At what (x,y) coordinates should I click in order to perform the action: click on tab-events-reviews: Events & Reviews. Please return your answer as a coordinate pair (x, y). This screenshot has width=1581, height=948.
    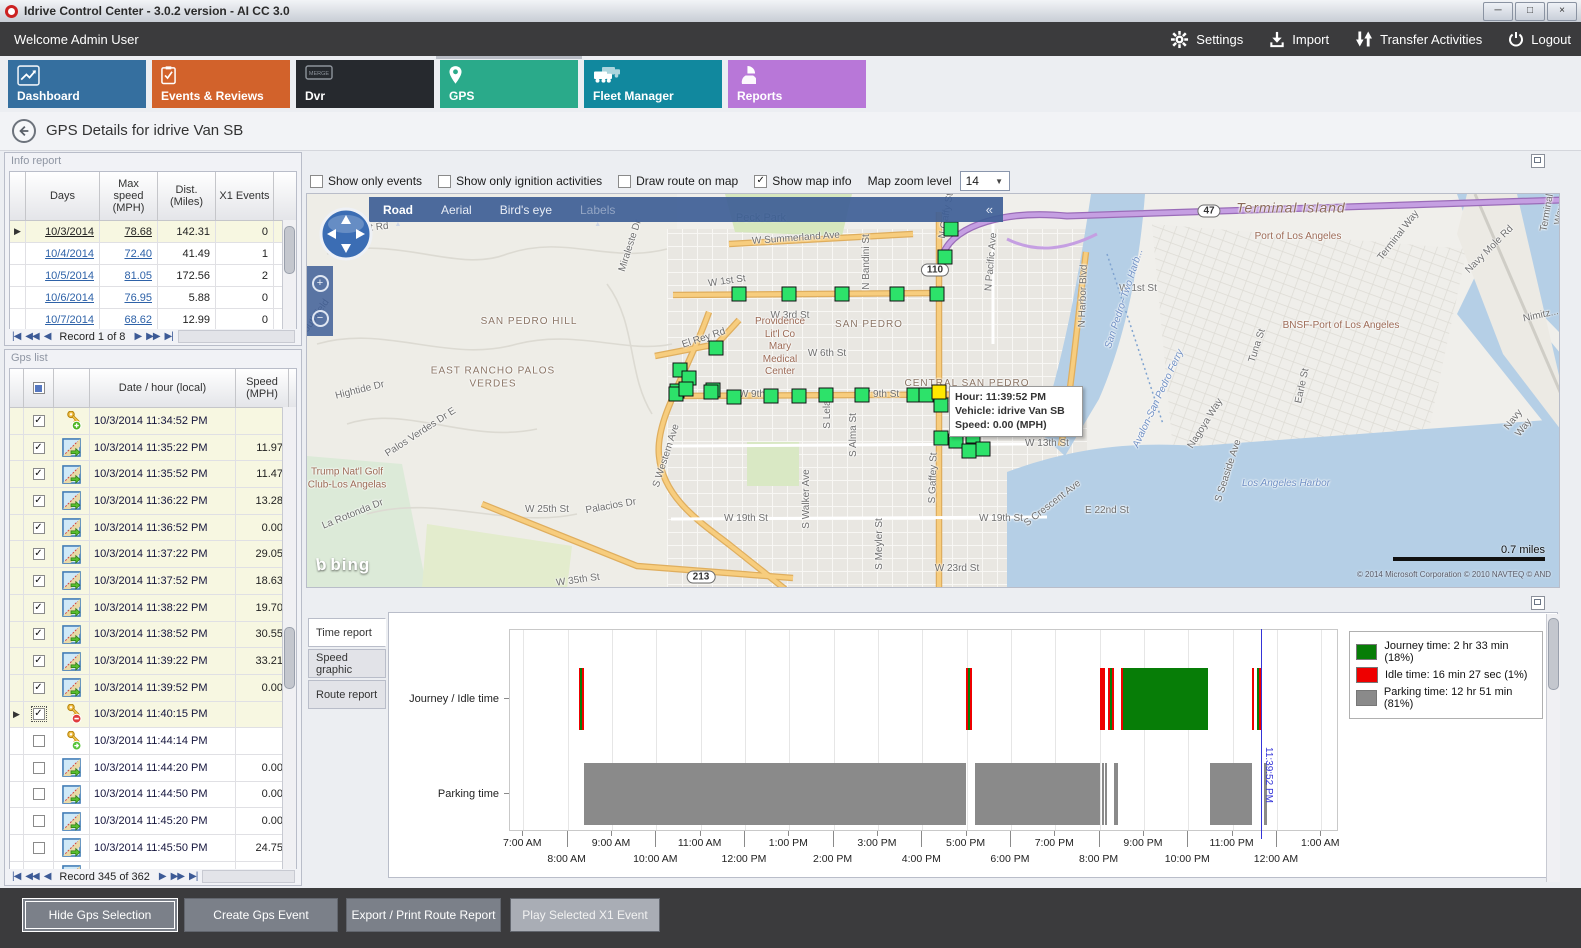
    Looking at the image, I should click on (221, 84).